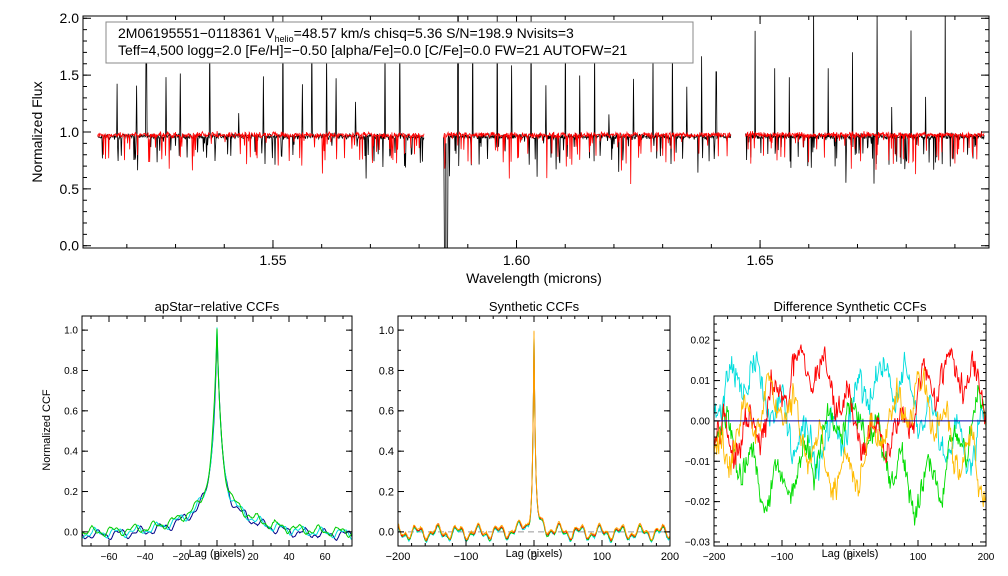  What do you see at coordinates (284, 39) in the screenshot?
I see `annotation-v-sub: helio` at bounding box center [284, 39].